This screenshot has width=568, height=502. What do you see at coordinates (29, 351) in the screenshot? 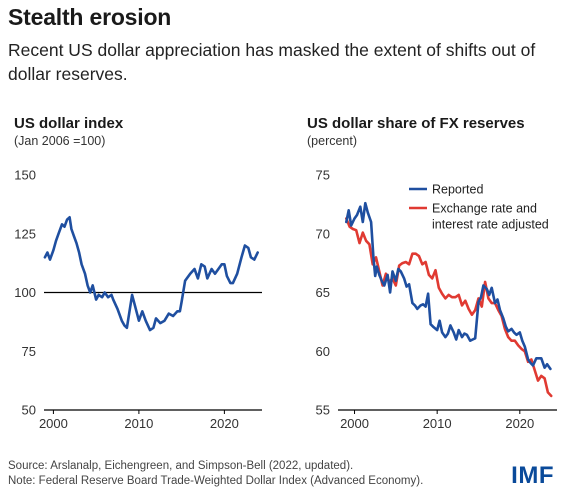
I see `left-y-tick-label: 75` at bounding box center [29, 351].